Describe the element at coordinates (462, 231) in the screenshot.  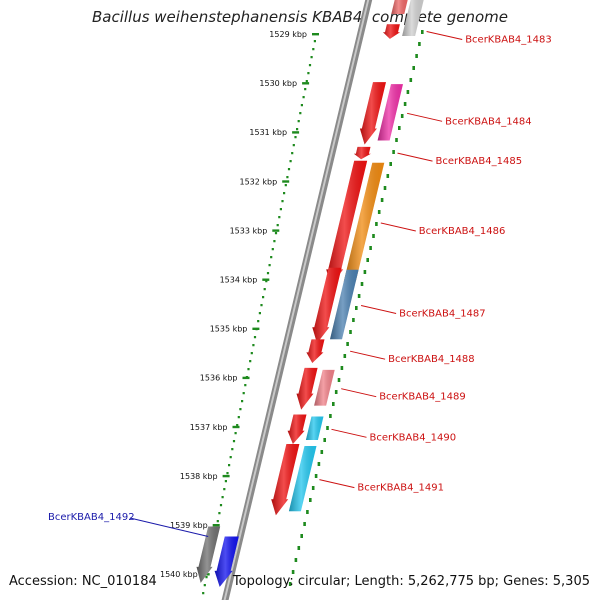
I see `gene-label: BcerKBAB4_1486` at that location.